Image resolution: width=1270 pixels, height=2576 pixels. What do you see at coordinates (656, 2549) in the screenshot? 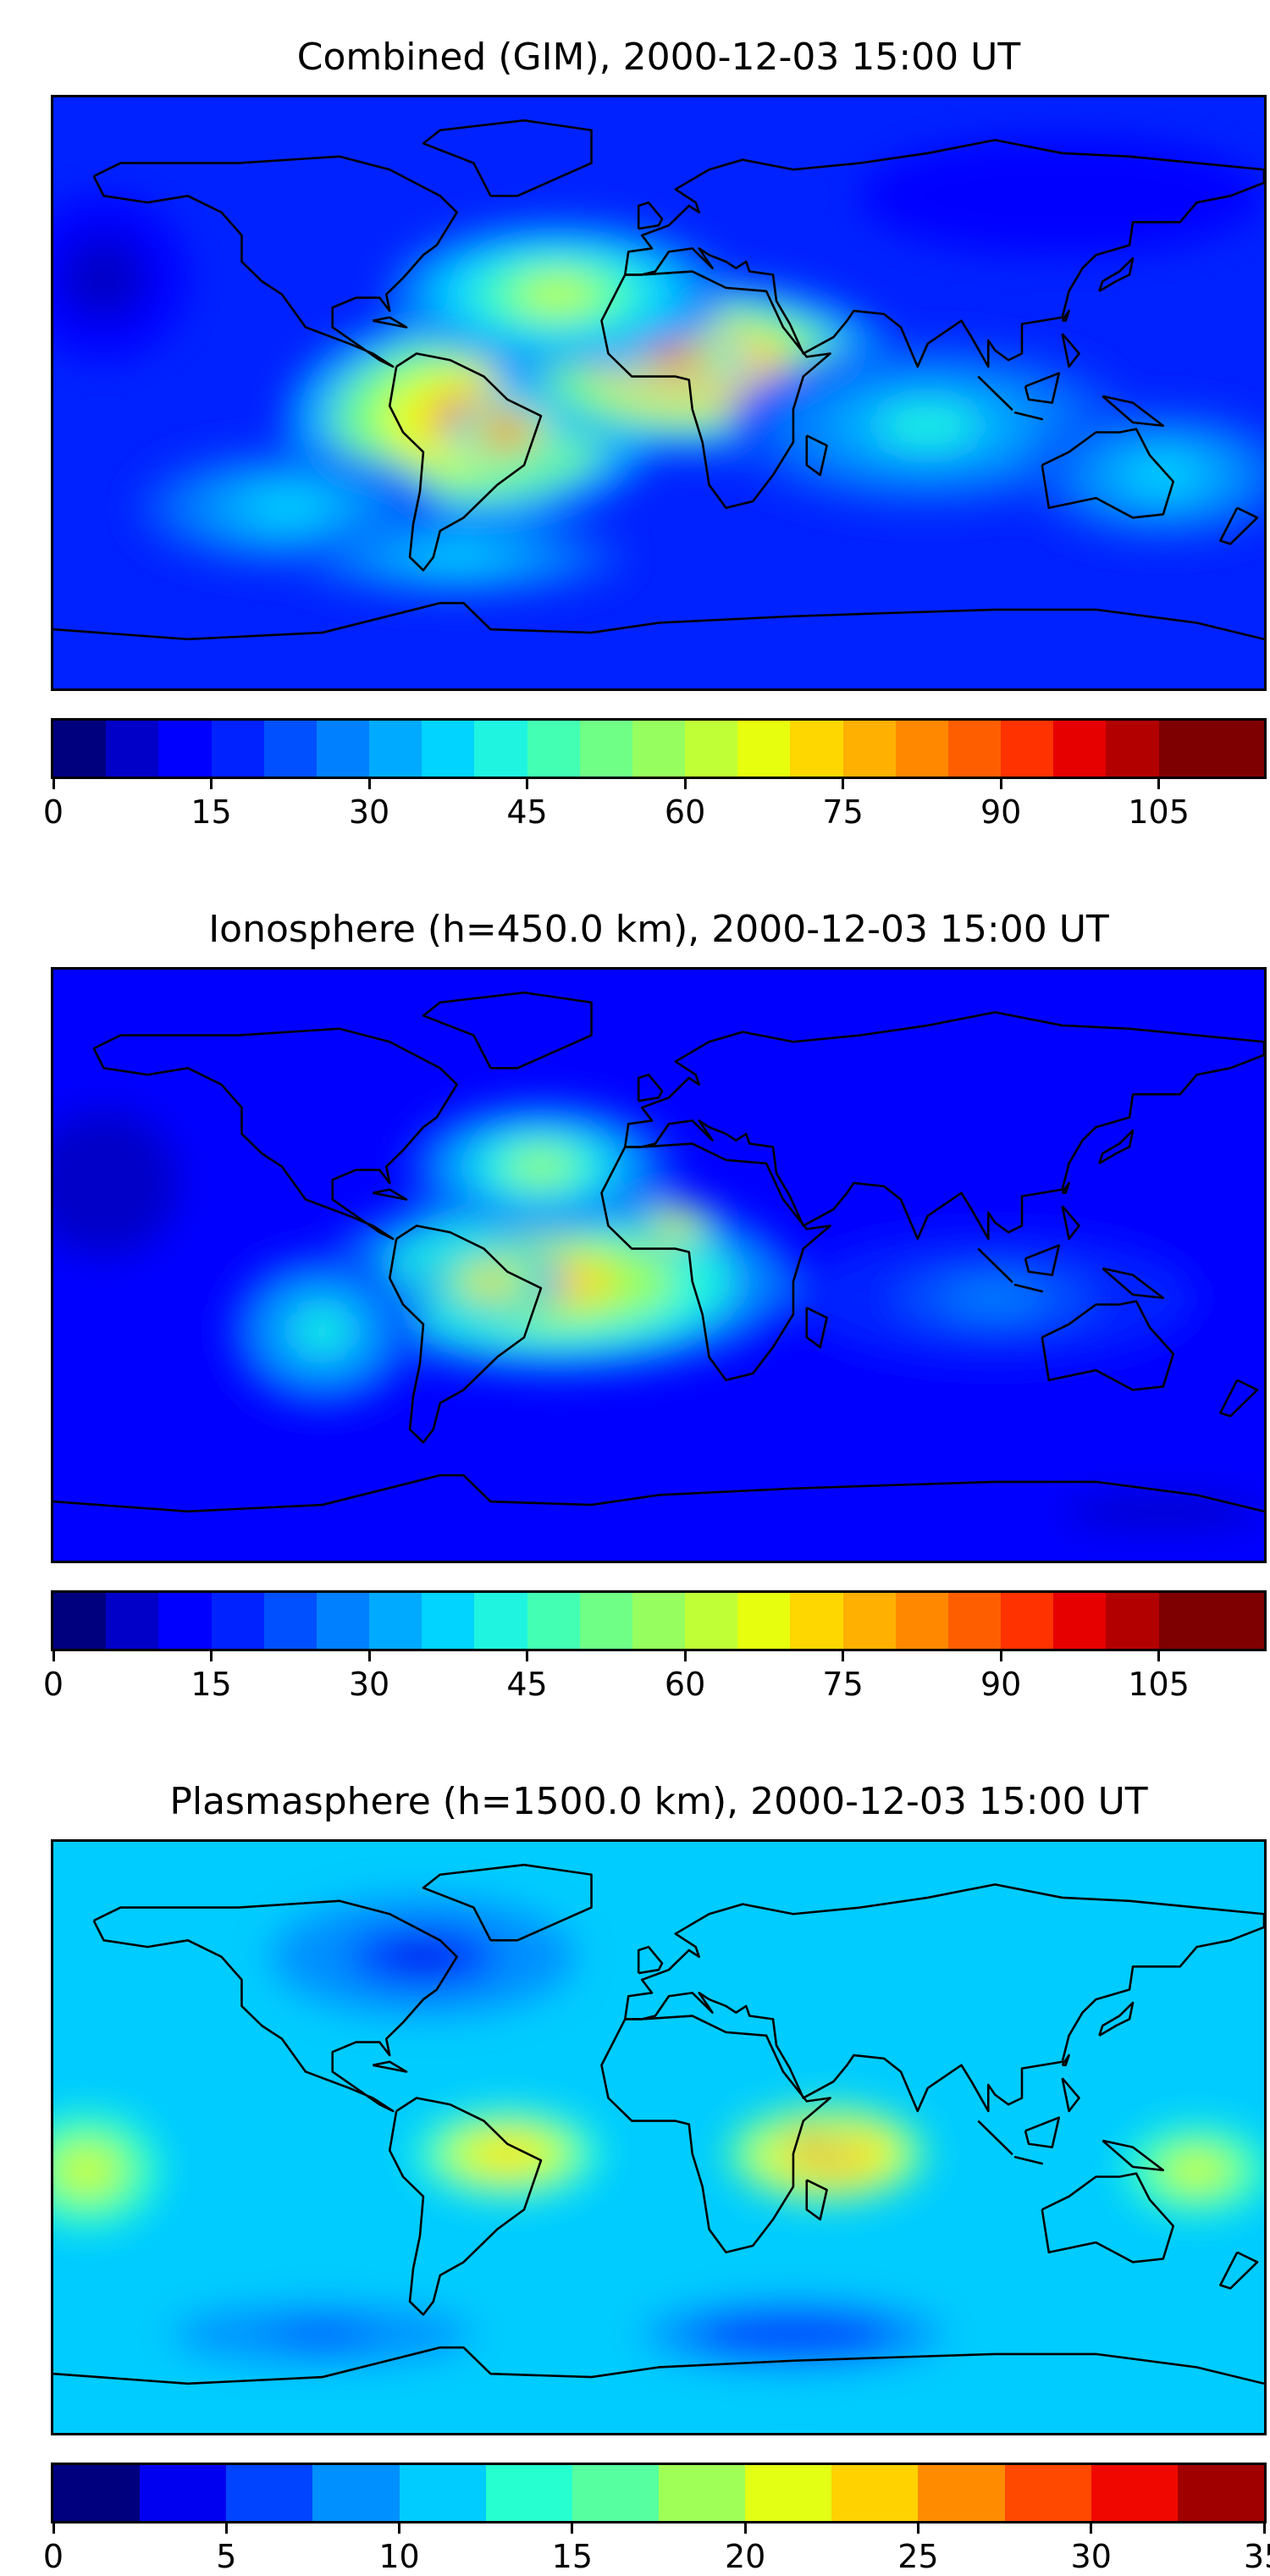
I see `colorbar-ticks: 0 5 10 15 20 25 30 35` at bounding box center [656, 2549].